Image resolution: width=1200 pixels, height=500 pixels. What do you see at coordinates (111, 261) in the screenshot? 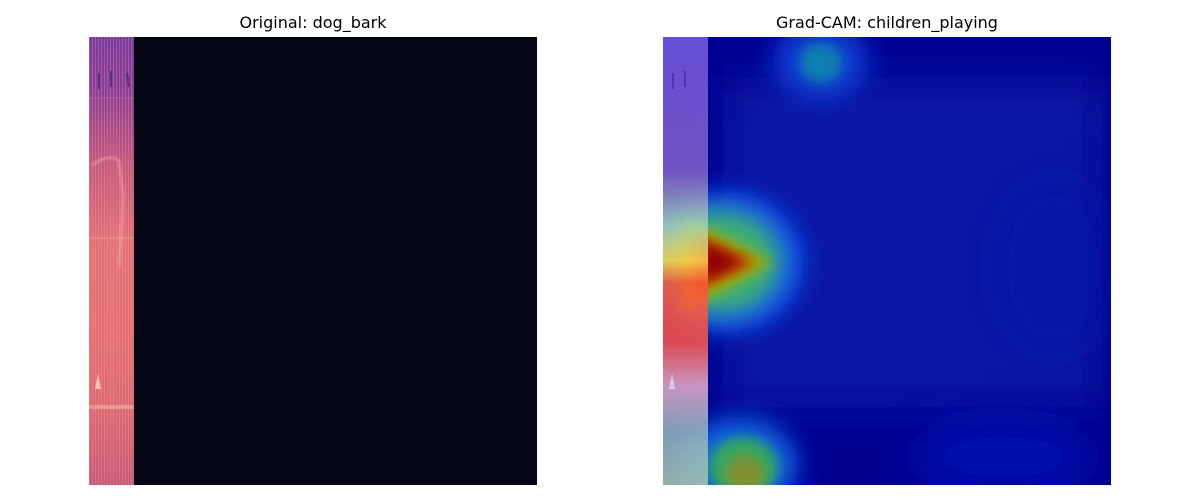
I see `spectrogram-audio-strip` at bounding box center [111, 261].